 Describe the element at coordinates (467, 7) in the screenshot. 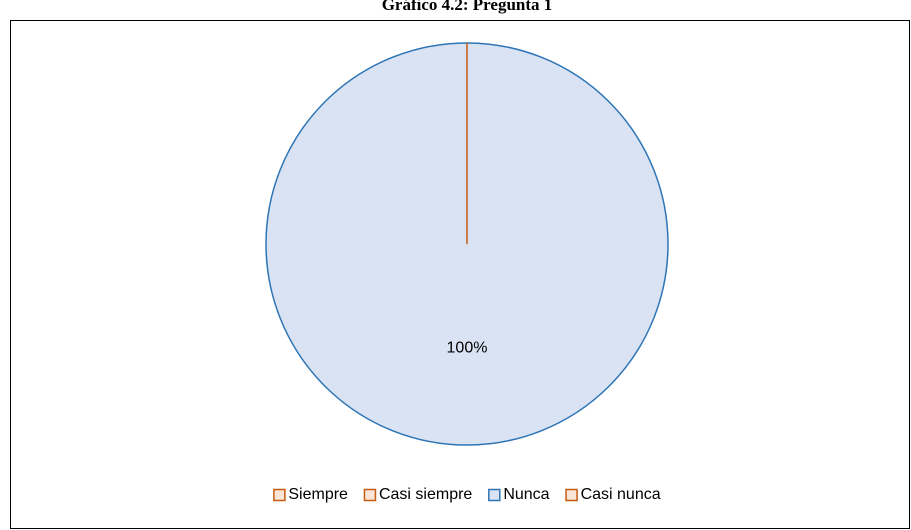

I see `chart-title: Gráfico 4.2: Pregunta 1` at that location.